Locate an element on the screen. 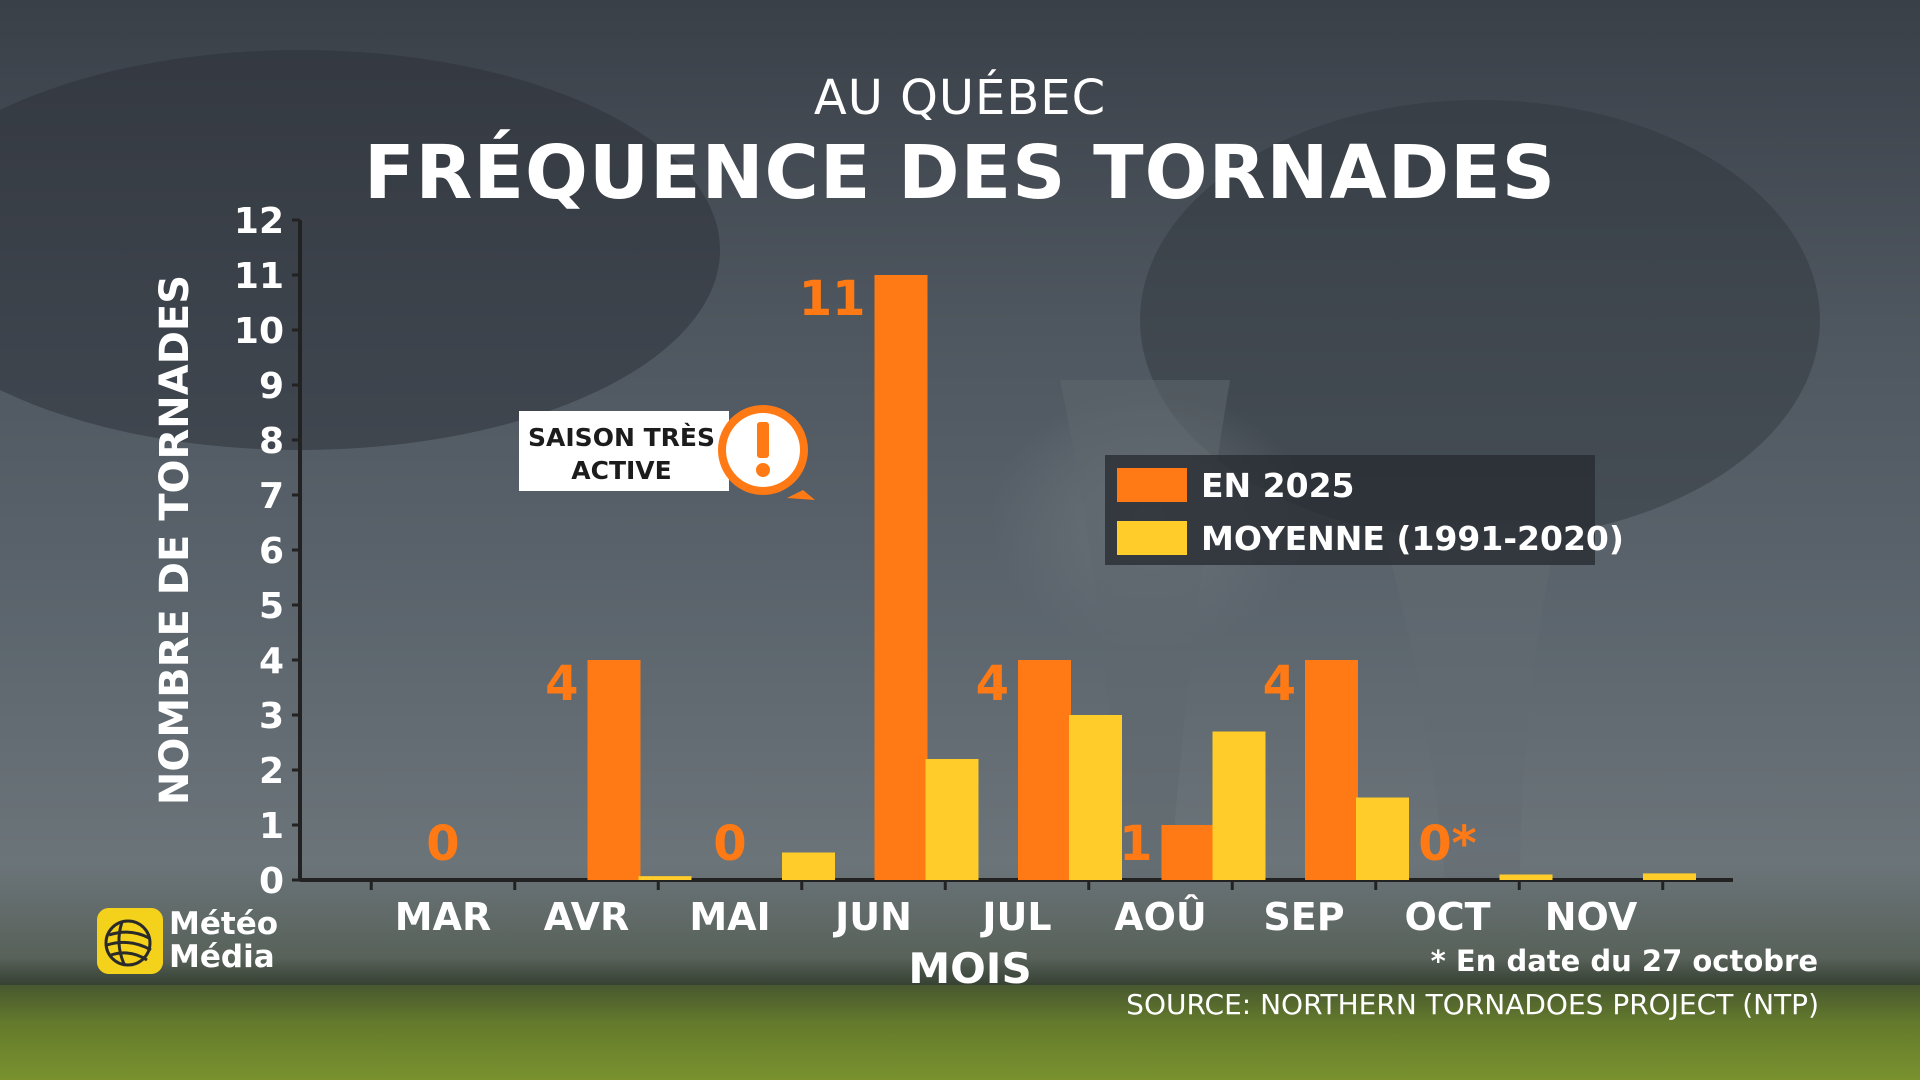 The width and height of the screenshot is (1920, 1080). date-footnote: * En date du 27 octobre is located at coordinates (1624, 961).